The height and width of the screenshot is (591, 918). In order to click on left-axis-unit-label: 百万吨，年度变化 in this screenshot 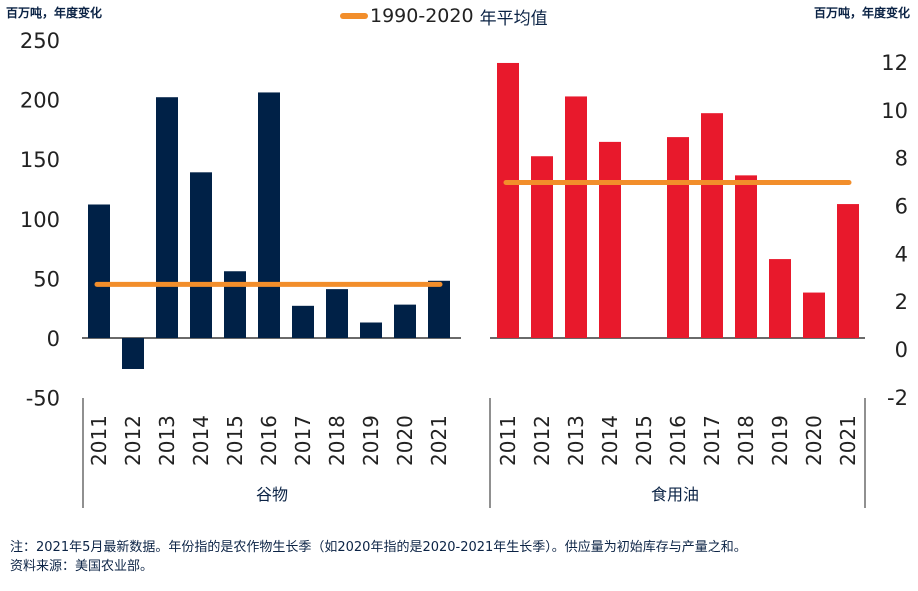, I will do `click(54, 13)`.